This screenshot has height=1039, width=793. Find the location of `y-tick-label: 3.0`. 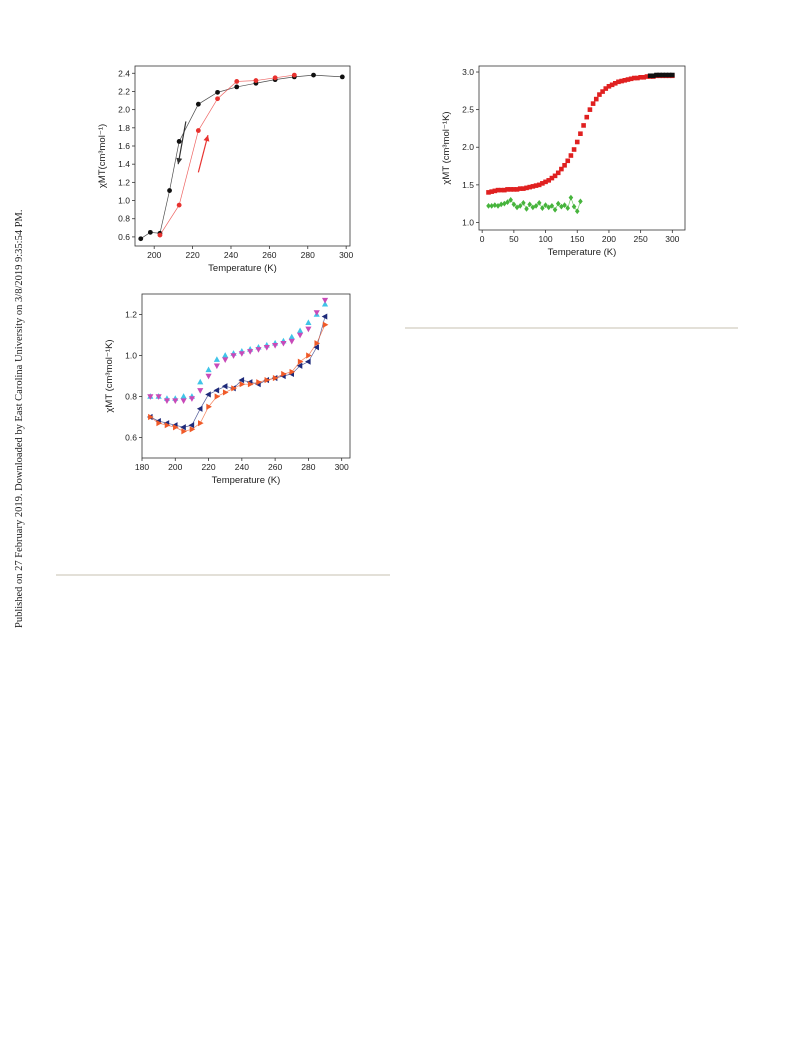

y-tick-label: 3.0 is located at coordinates (468, 72).